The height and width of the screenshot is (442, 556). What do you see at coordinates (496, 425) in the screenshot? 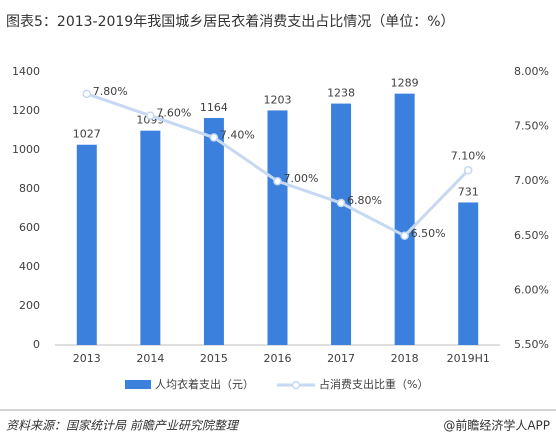
I see `footer-brand: @前瞻经济学人APP` at bounding box center [496, 425].